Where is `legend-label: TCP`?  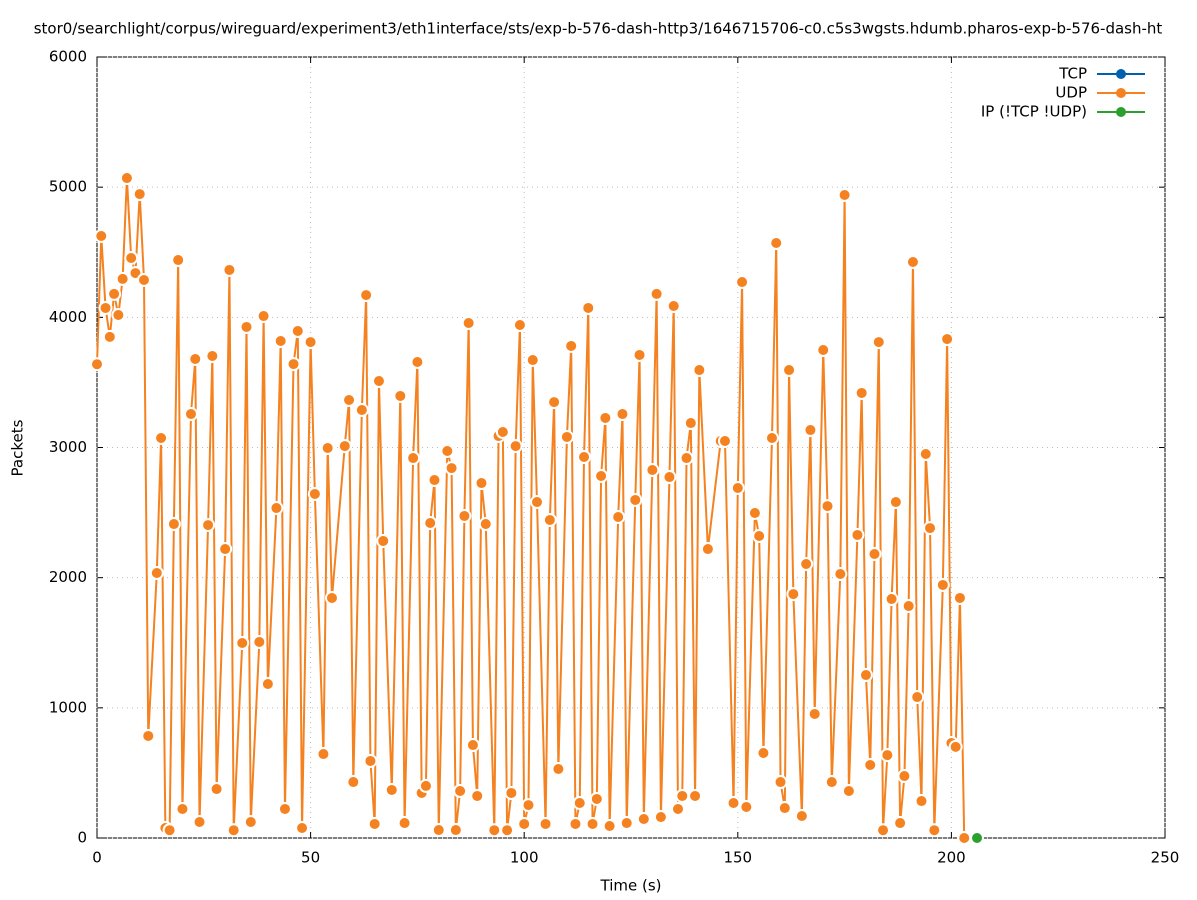
legend-label: TCP is located at coordinates (1072, 74).